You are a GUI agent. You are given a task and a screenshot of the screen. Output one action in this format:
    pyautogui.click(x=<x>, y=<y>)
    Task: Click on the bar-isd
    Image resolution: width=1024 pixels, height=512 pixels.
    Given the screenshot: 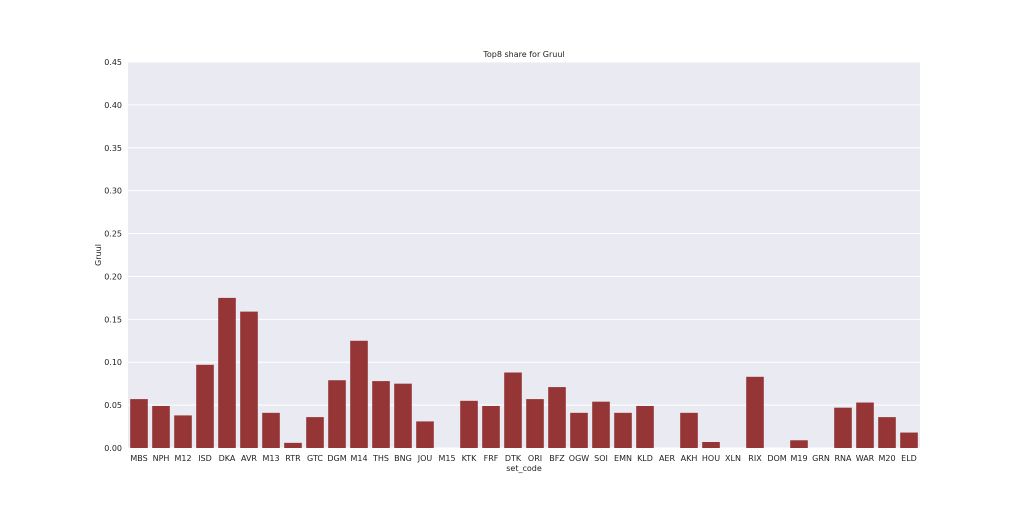 What is the action you would take?
    pyautogui.click(x=205, y=406)
    